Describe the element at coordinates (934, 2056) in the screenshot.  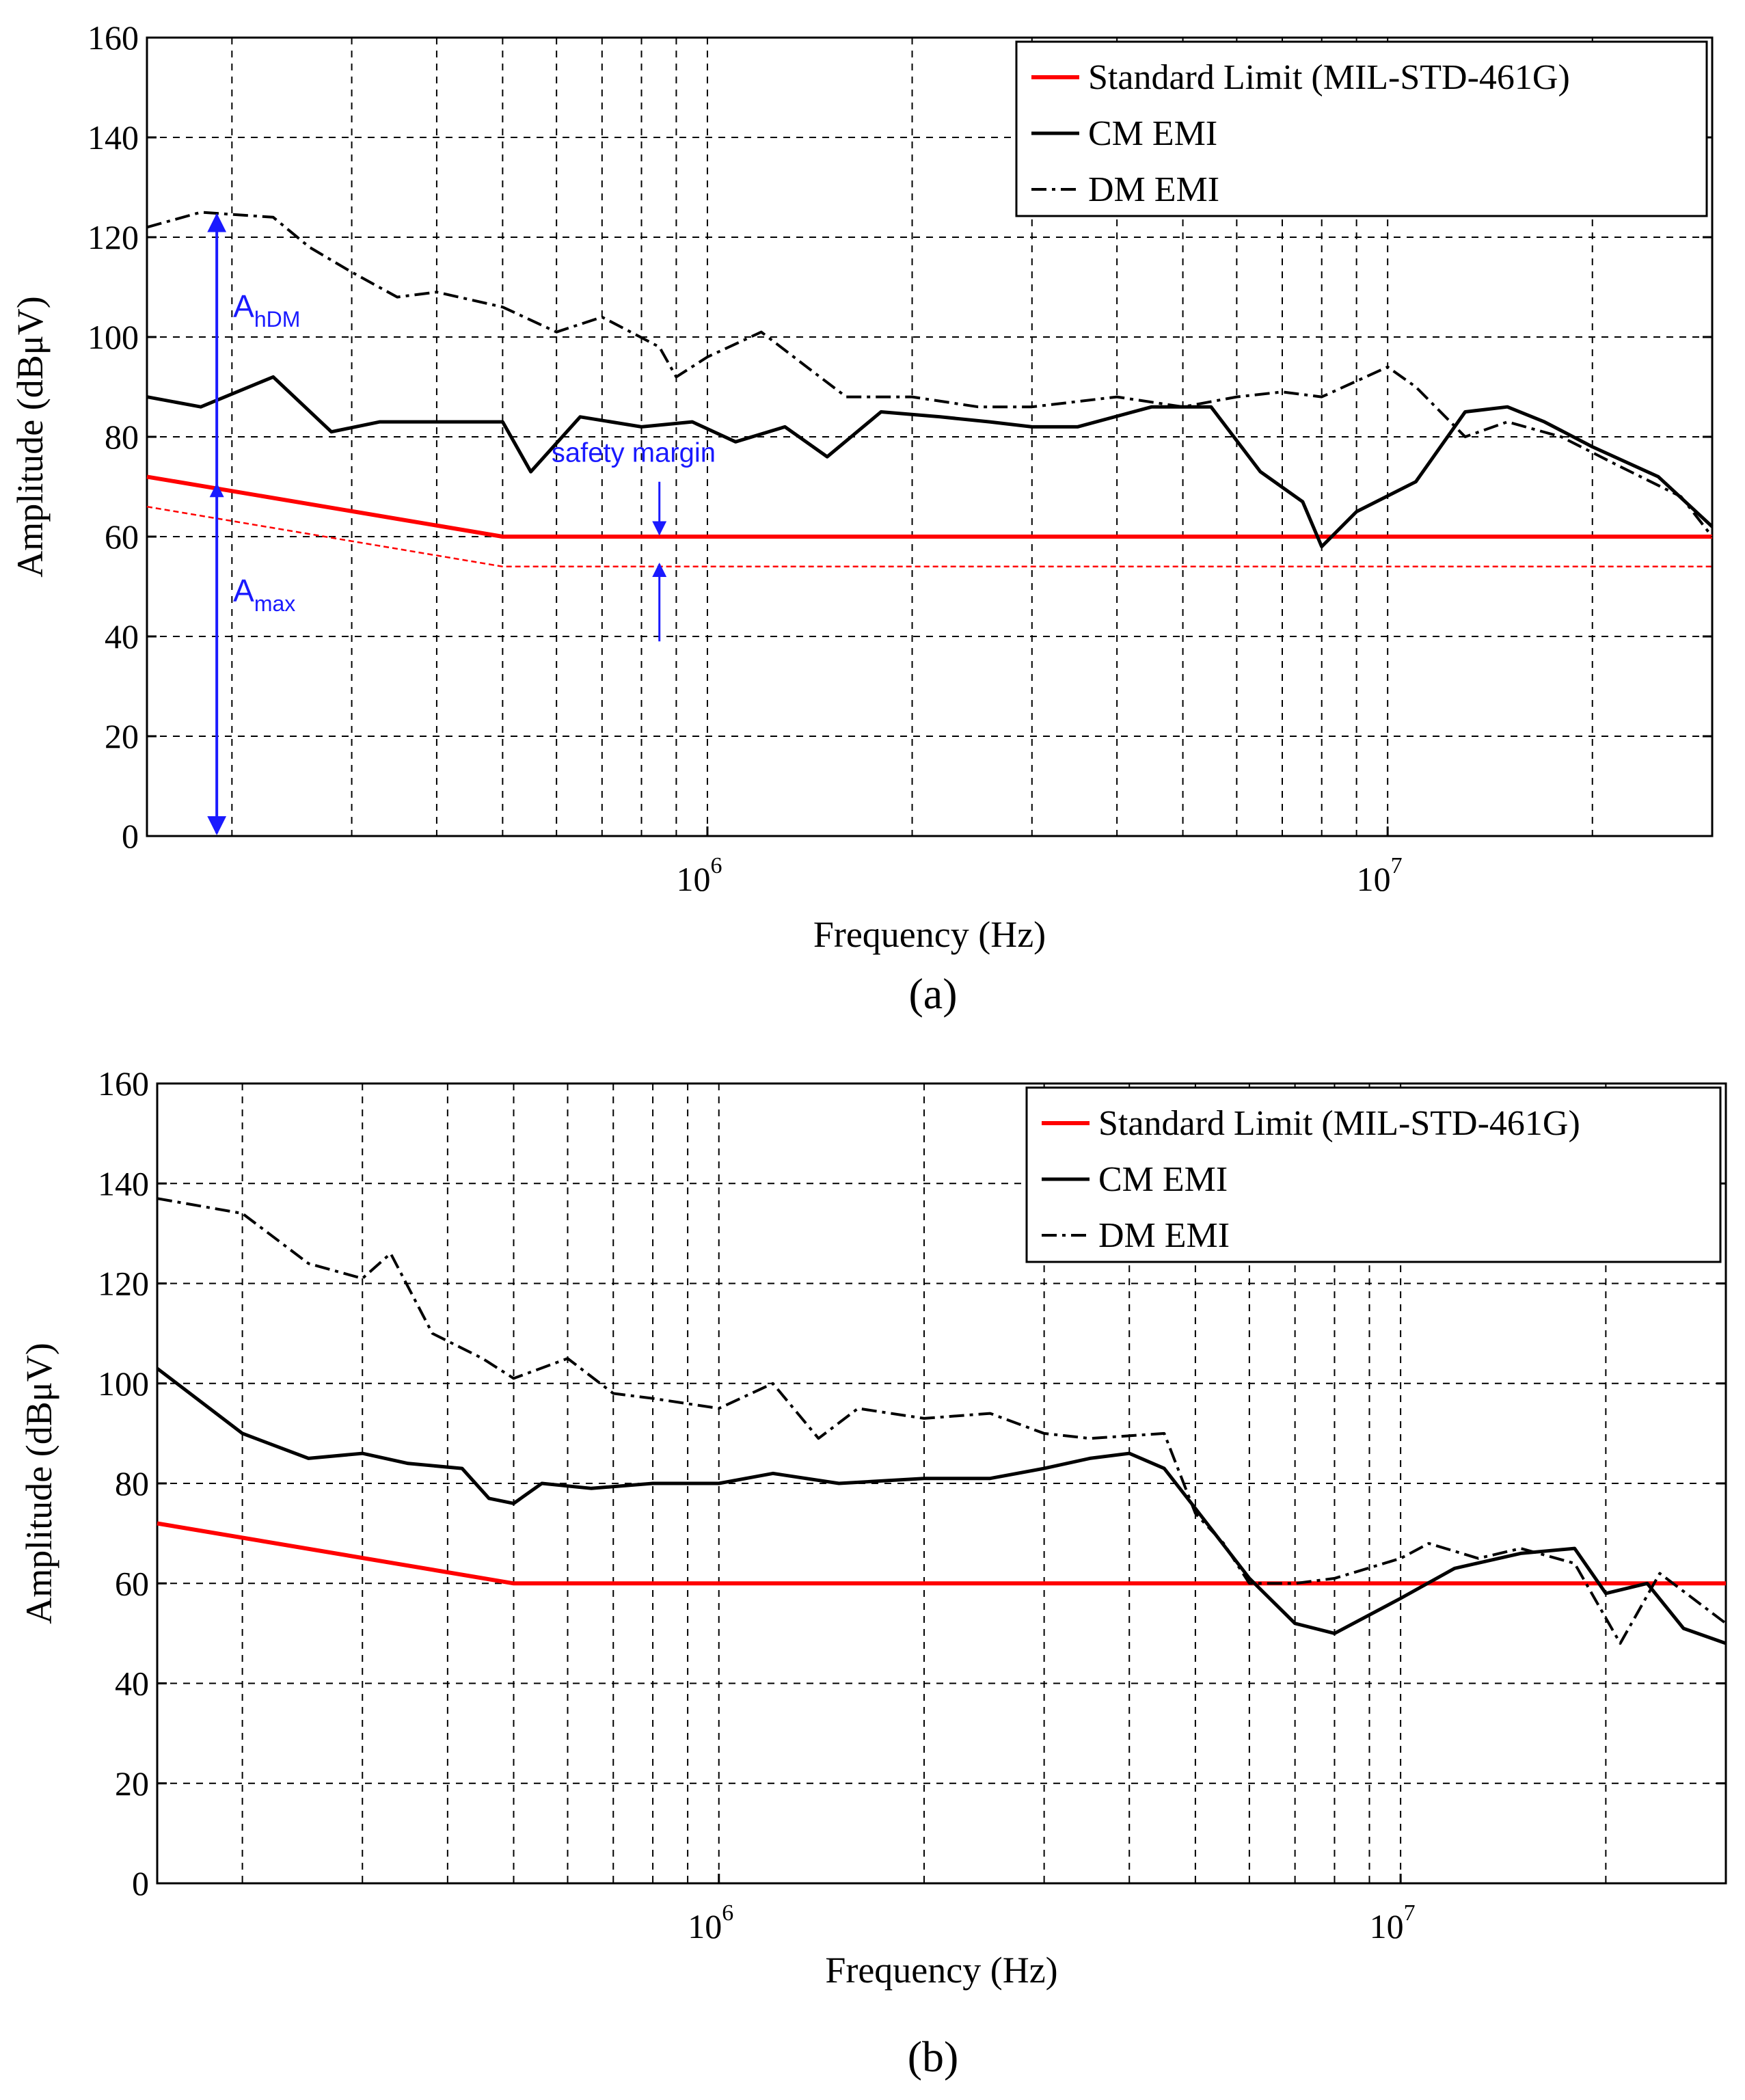
I see `figure-caption: (b)` at that location.